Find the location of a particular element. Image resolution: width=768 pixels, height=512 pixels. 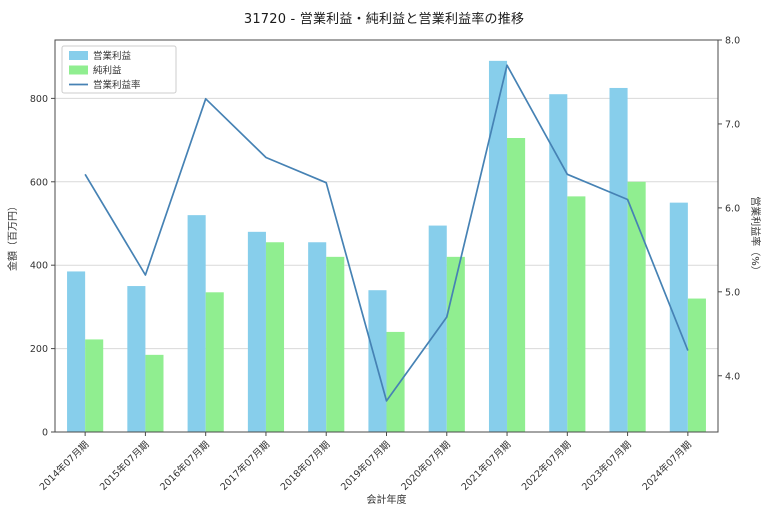

x-tick-label: 2020年07月期 is located at coordinates (426, 466).